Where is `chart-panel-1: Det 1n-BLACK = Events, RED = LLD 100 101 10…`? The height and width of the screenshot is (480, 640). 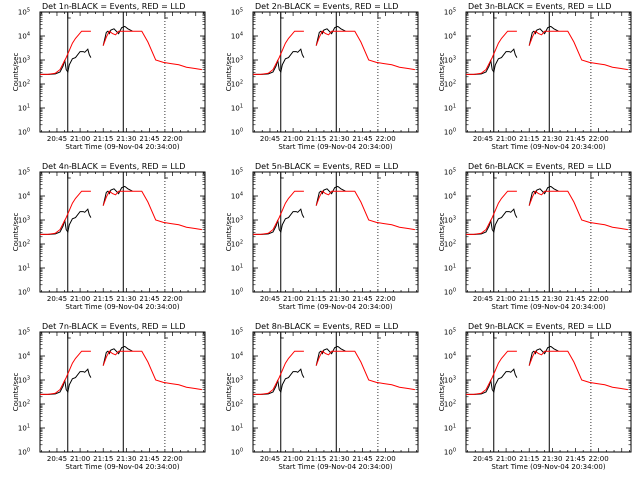 chart-panel-1: Det 1n-BLACK = Events, RED = LLD 100 101 10… is located at coordinates (109, 76).